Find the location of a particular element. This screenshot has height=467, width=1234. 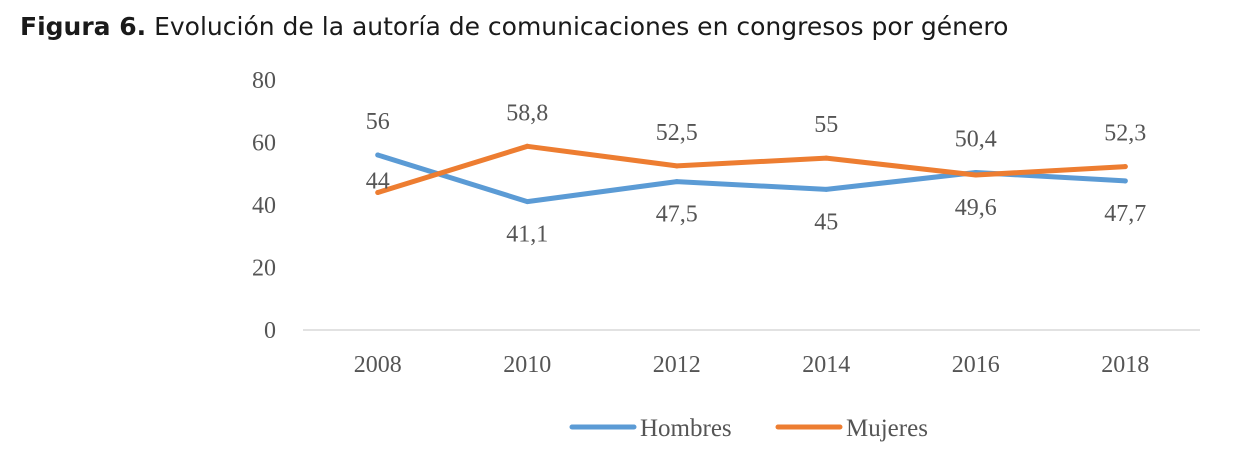

y-tick-label: 60 is located at coordinates (264, 144).